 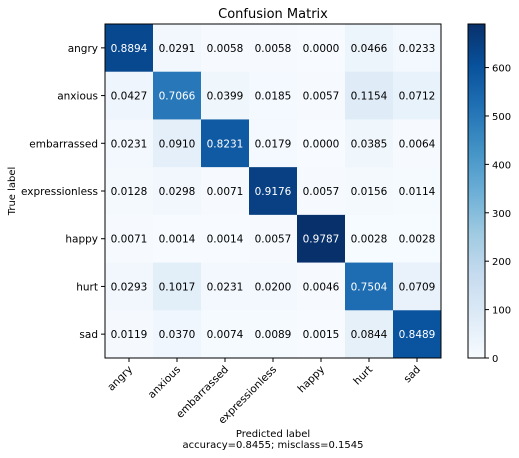 I want to click on cell-value-label: 0.0427, so click(x=129, y=97).